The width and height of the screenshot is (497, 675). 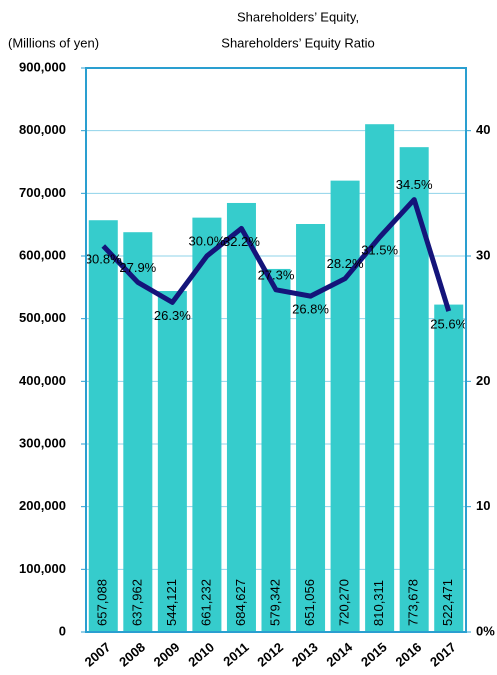 What do you see at coordinates (132, 654) in the screenshot?
I see `x-tick-label: 2008` at bounding box center [132, 654].